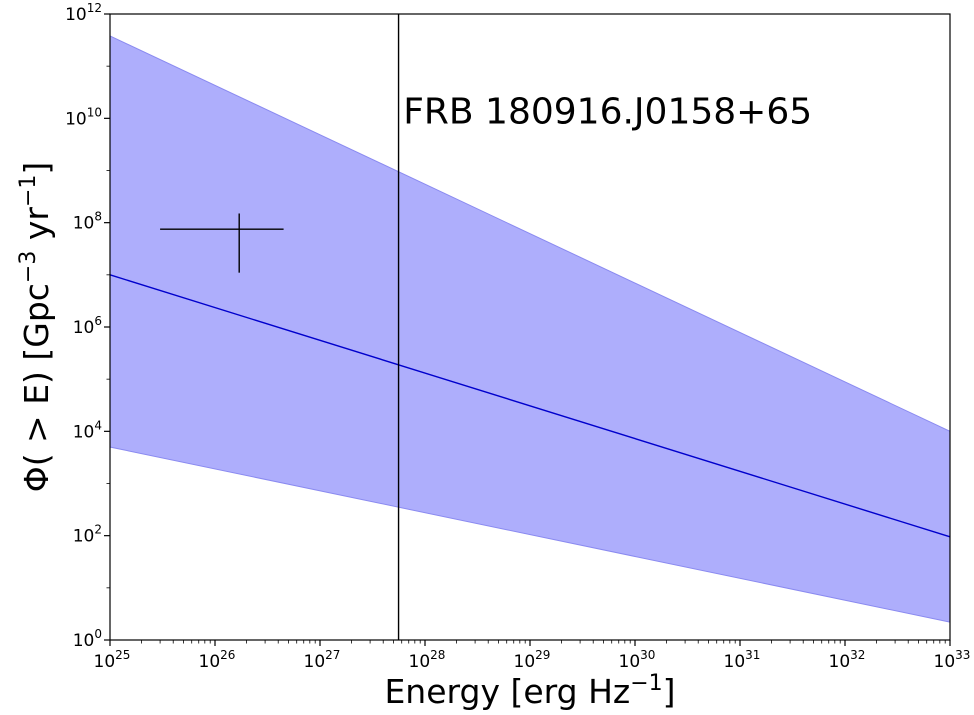  Describe the element at coordinates (637, 660) in the screenshot. I see `x-tick-label: 1030` at that location.